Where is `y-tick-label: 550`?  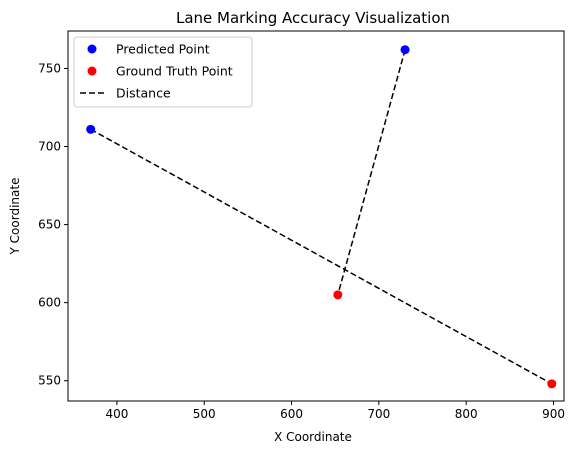
y-tick-label: 550 is located at coordinates (49, 381).